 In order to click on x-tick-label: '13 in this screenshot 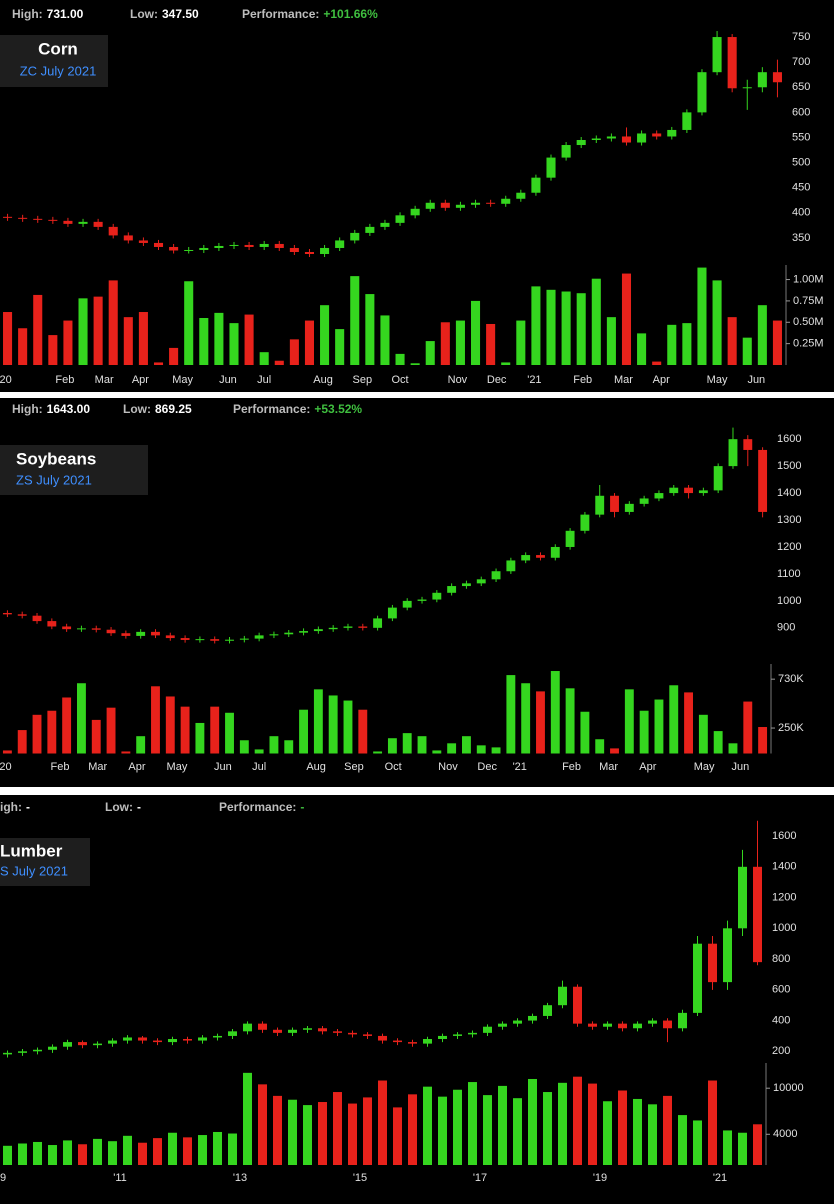, I will do `click(240, 1178)`.